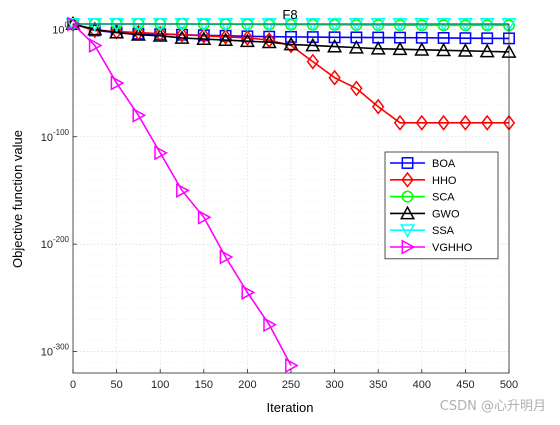 The width and height of the screenshot is (560, 425). What do you see at coordinates (444, 181) in the screenshot?
I see `legend-label: HHO` at bounding box center [444, 181].